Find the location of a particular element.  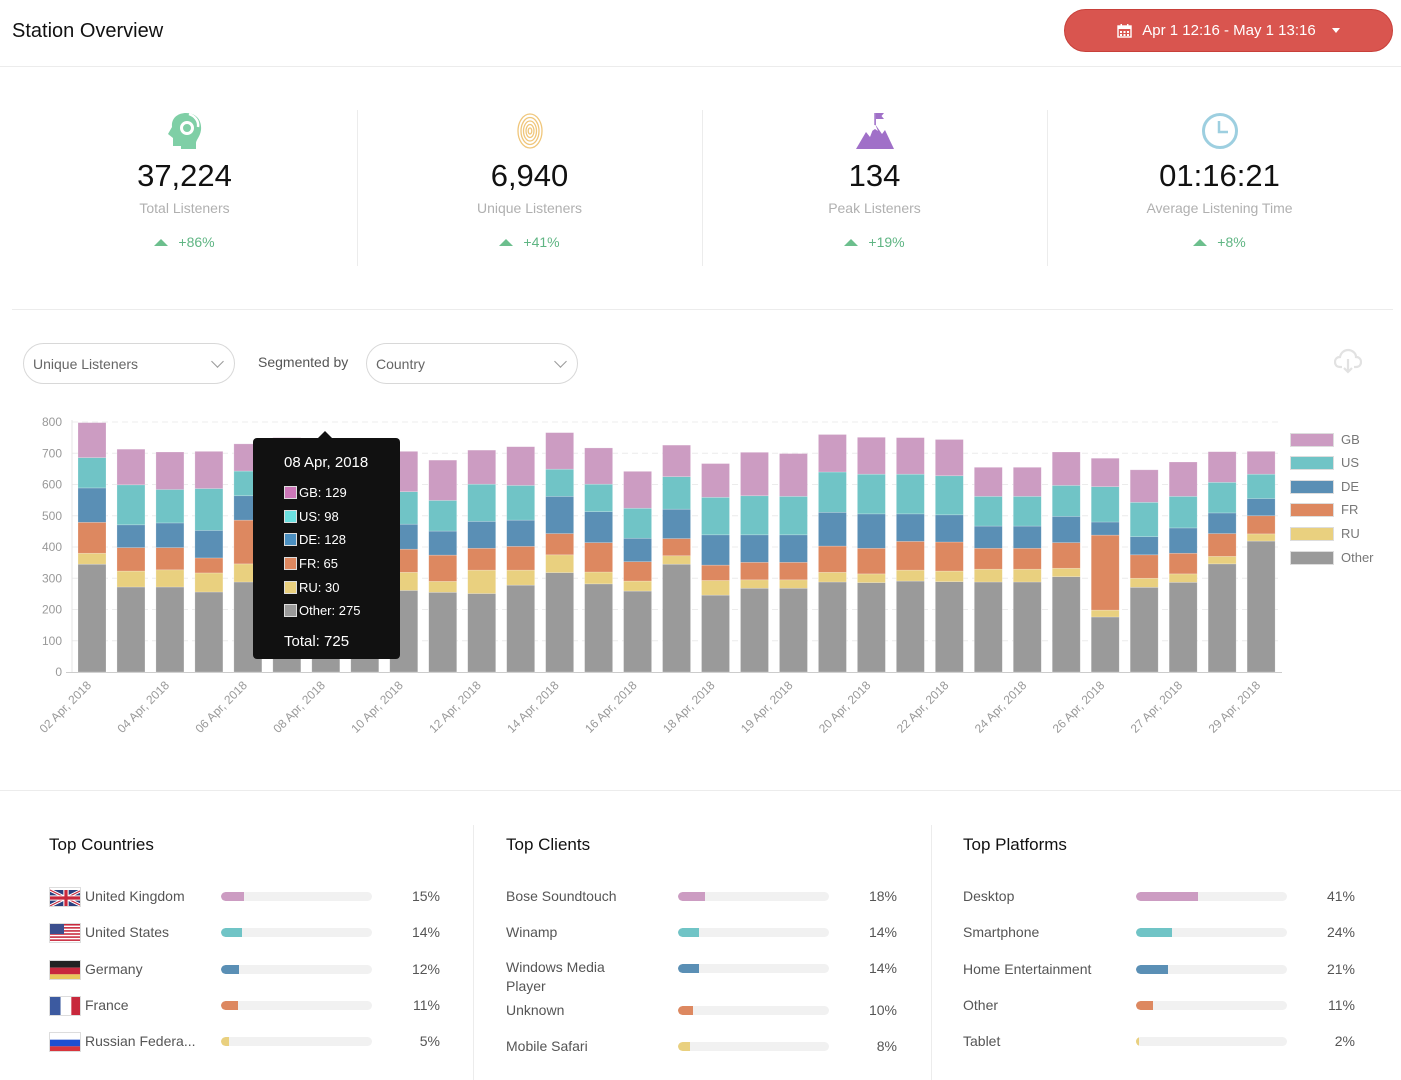

segment-select: Country is located at coordinates (472, 363).